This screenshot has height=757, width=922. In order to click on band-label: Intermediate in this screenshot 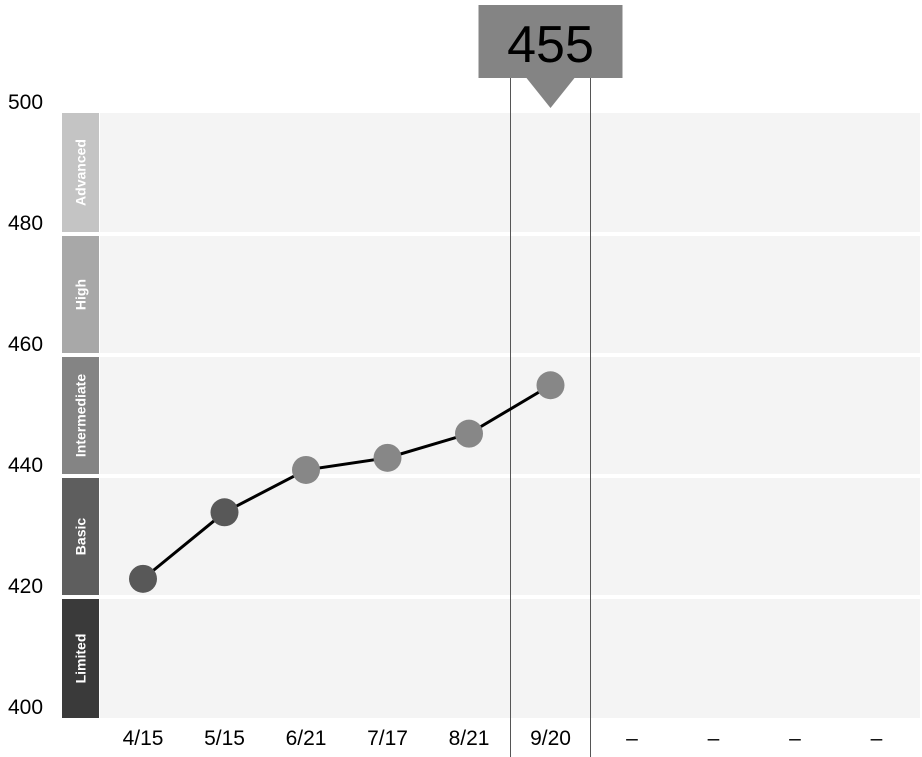, I will do `click(81, 415)`.